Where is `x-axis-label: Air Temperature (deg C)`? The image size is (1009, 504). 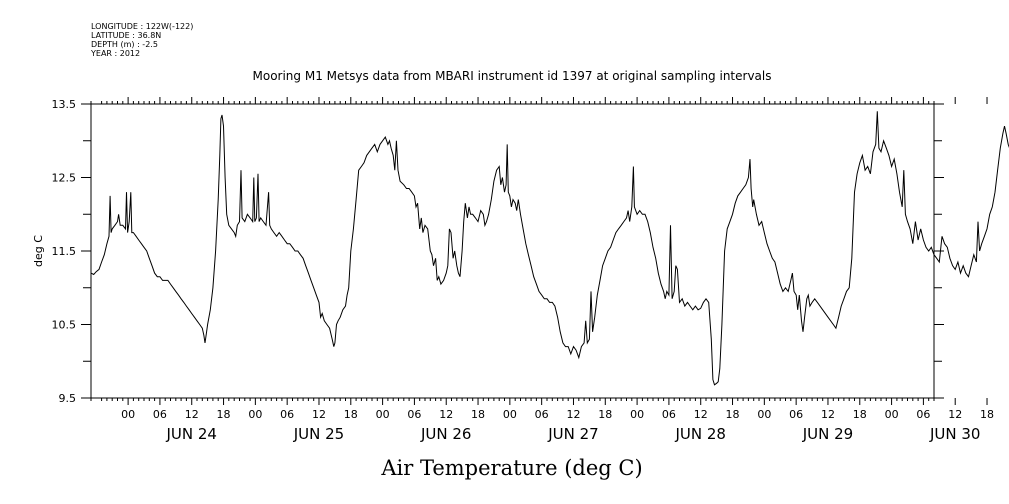
x-axis-label: Air Temperature (deg C) is located at coordinates (511, 468).